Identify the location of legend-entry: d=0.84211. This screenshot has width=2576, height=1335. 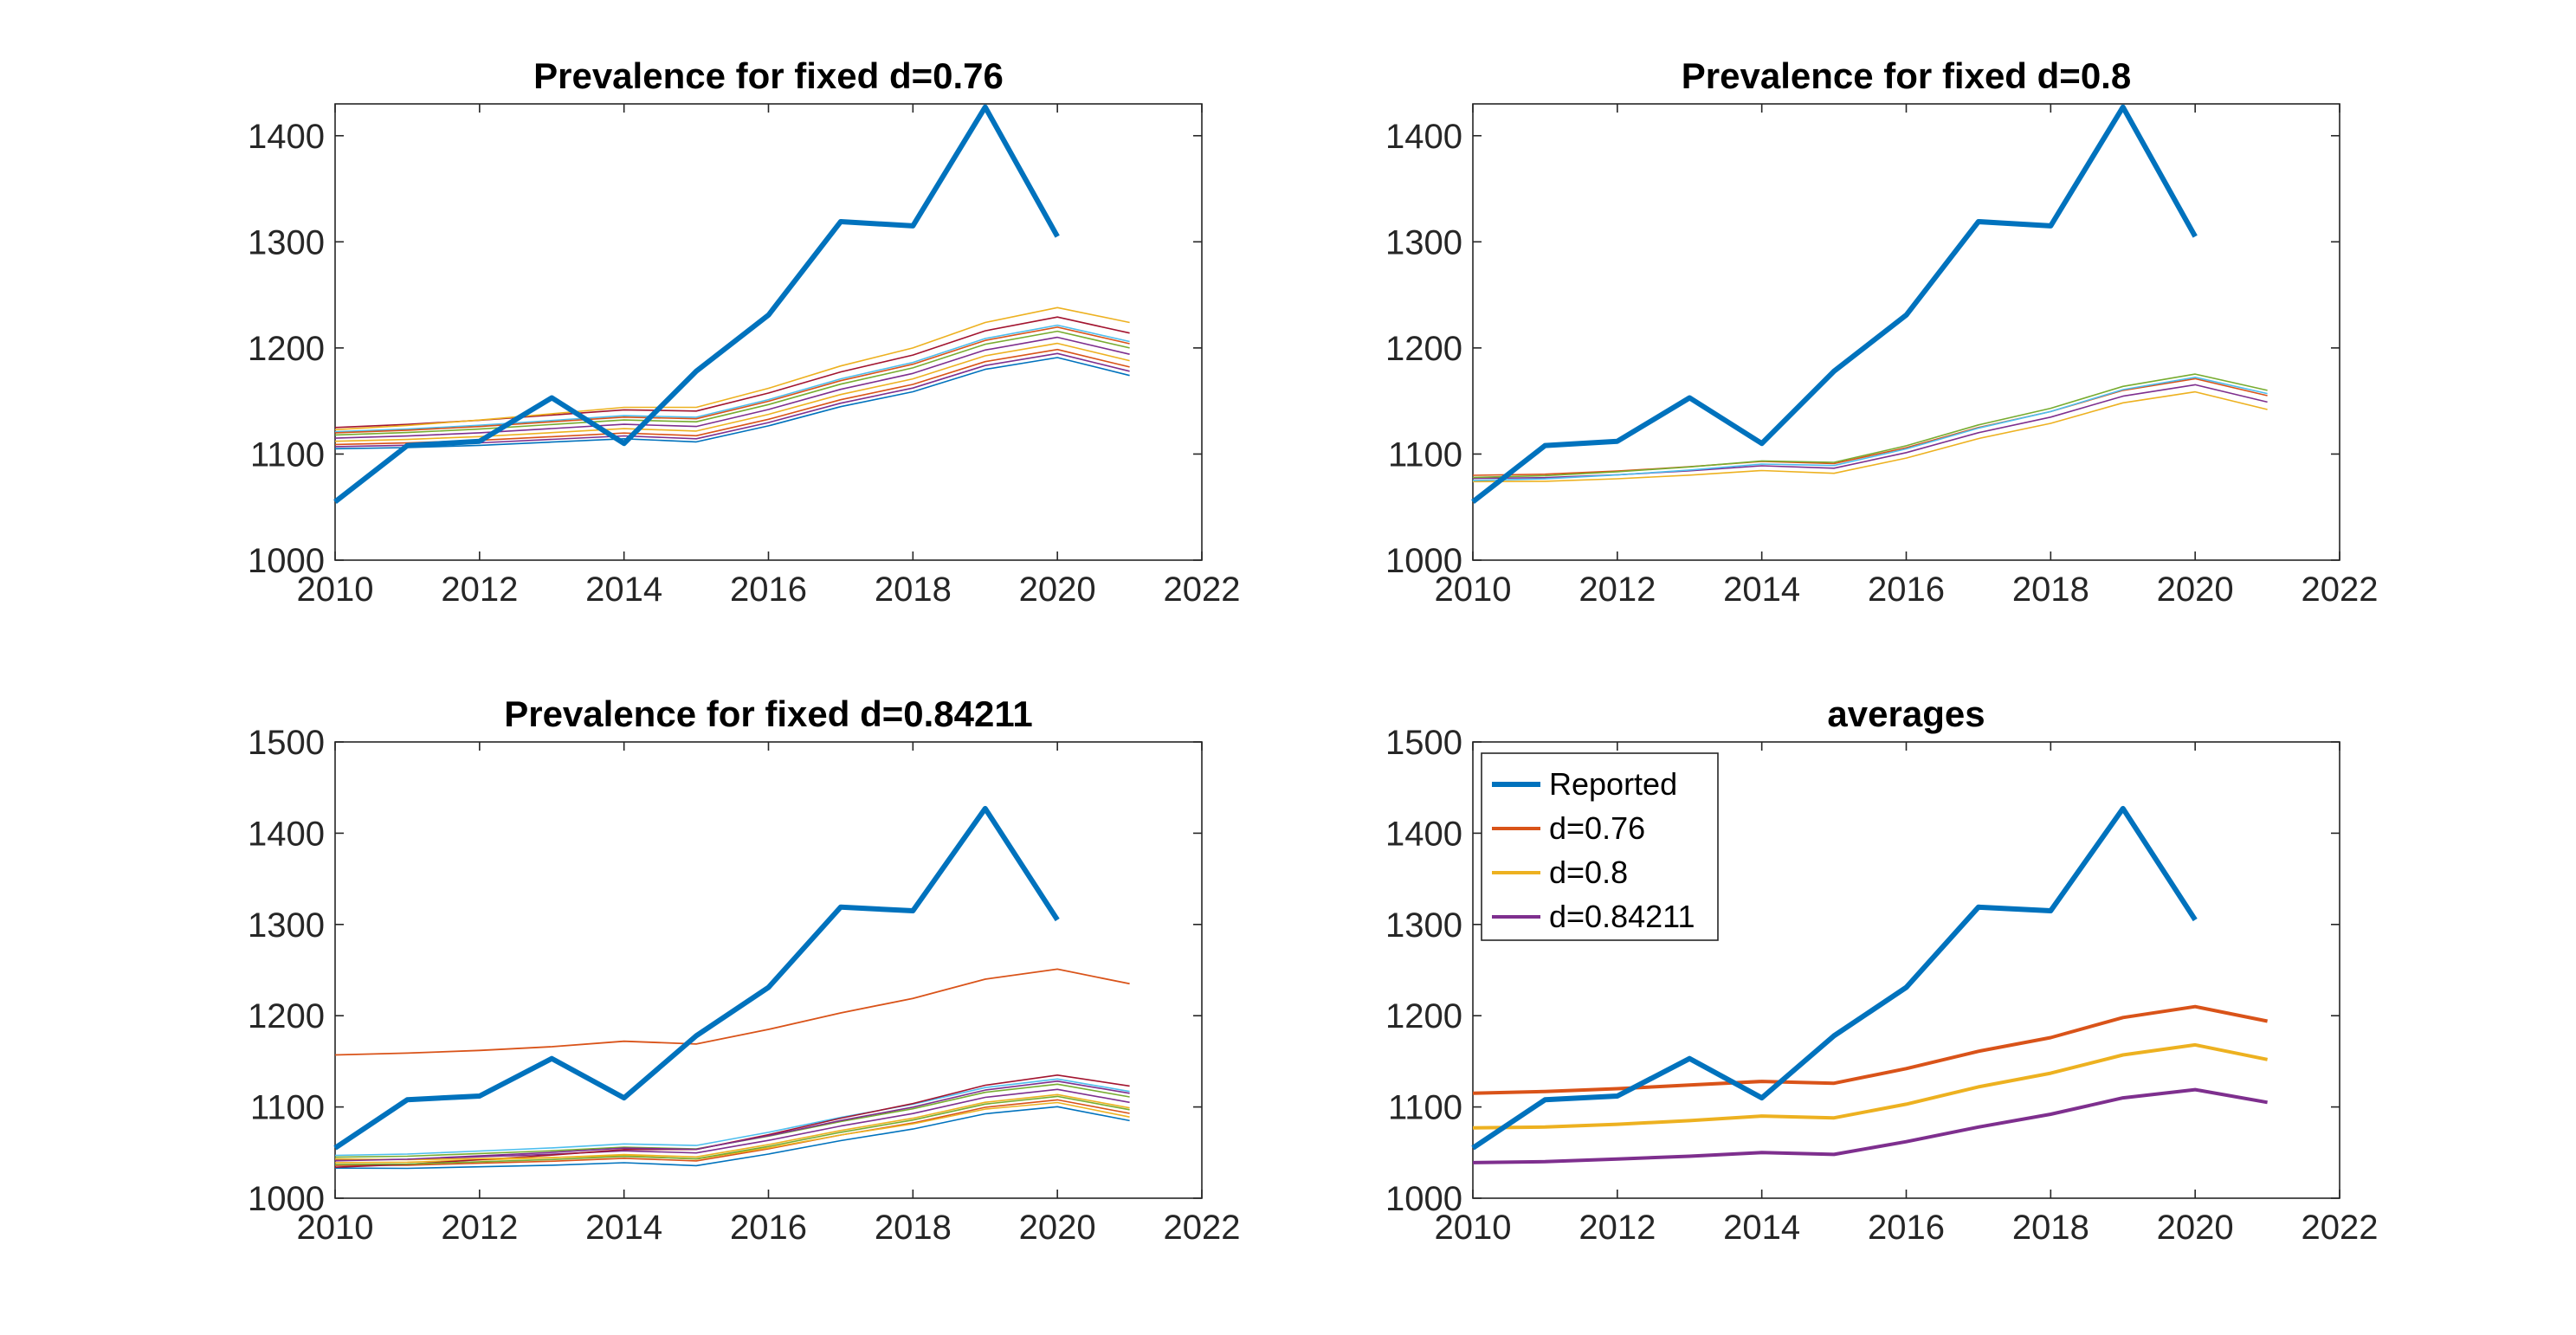
(1622, 917).